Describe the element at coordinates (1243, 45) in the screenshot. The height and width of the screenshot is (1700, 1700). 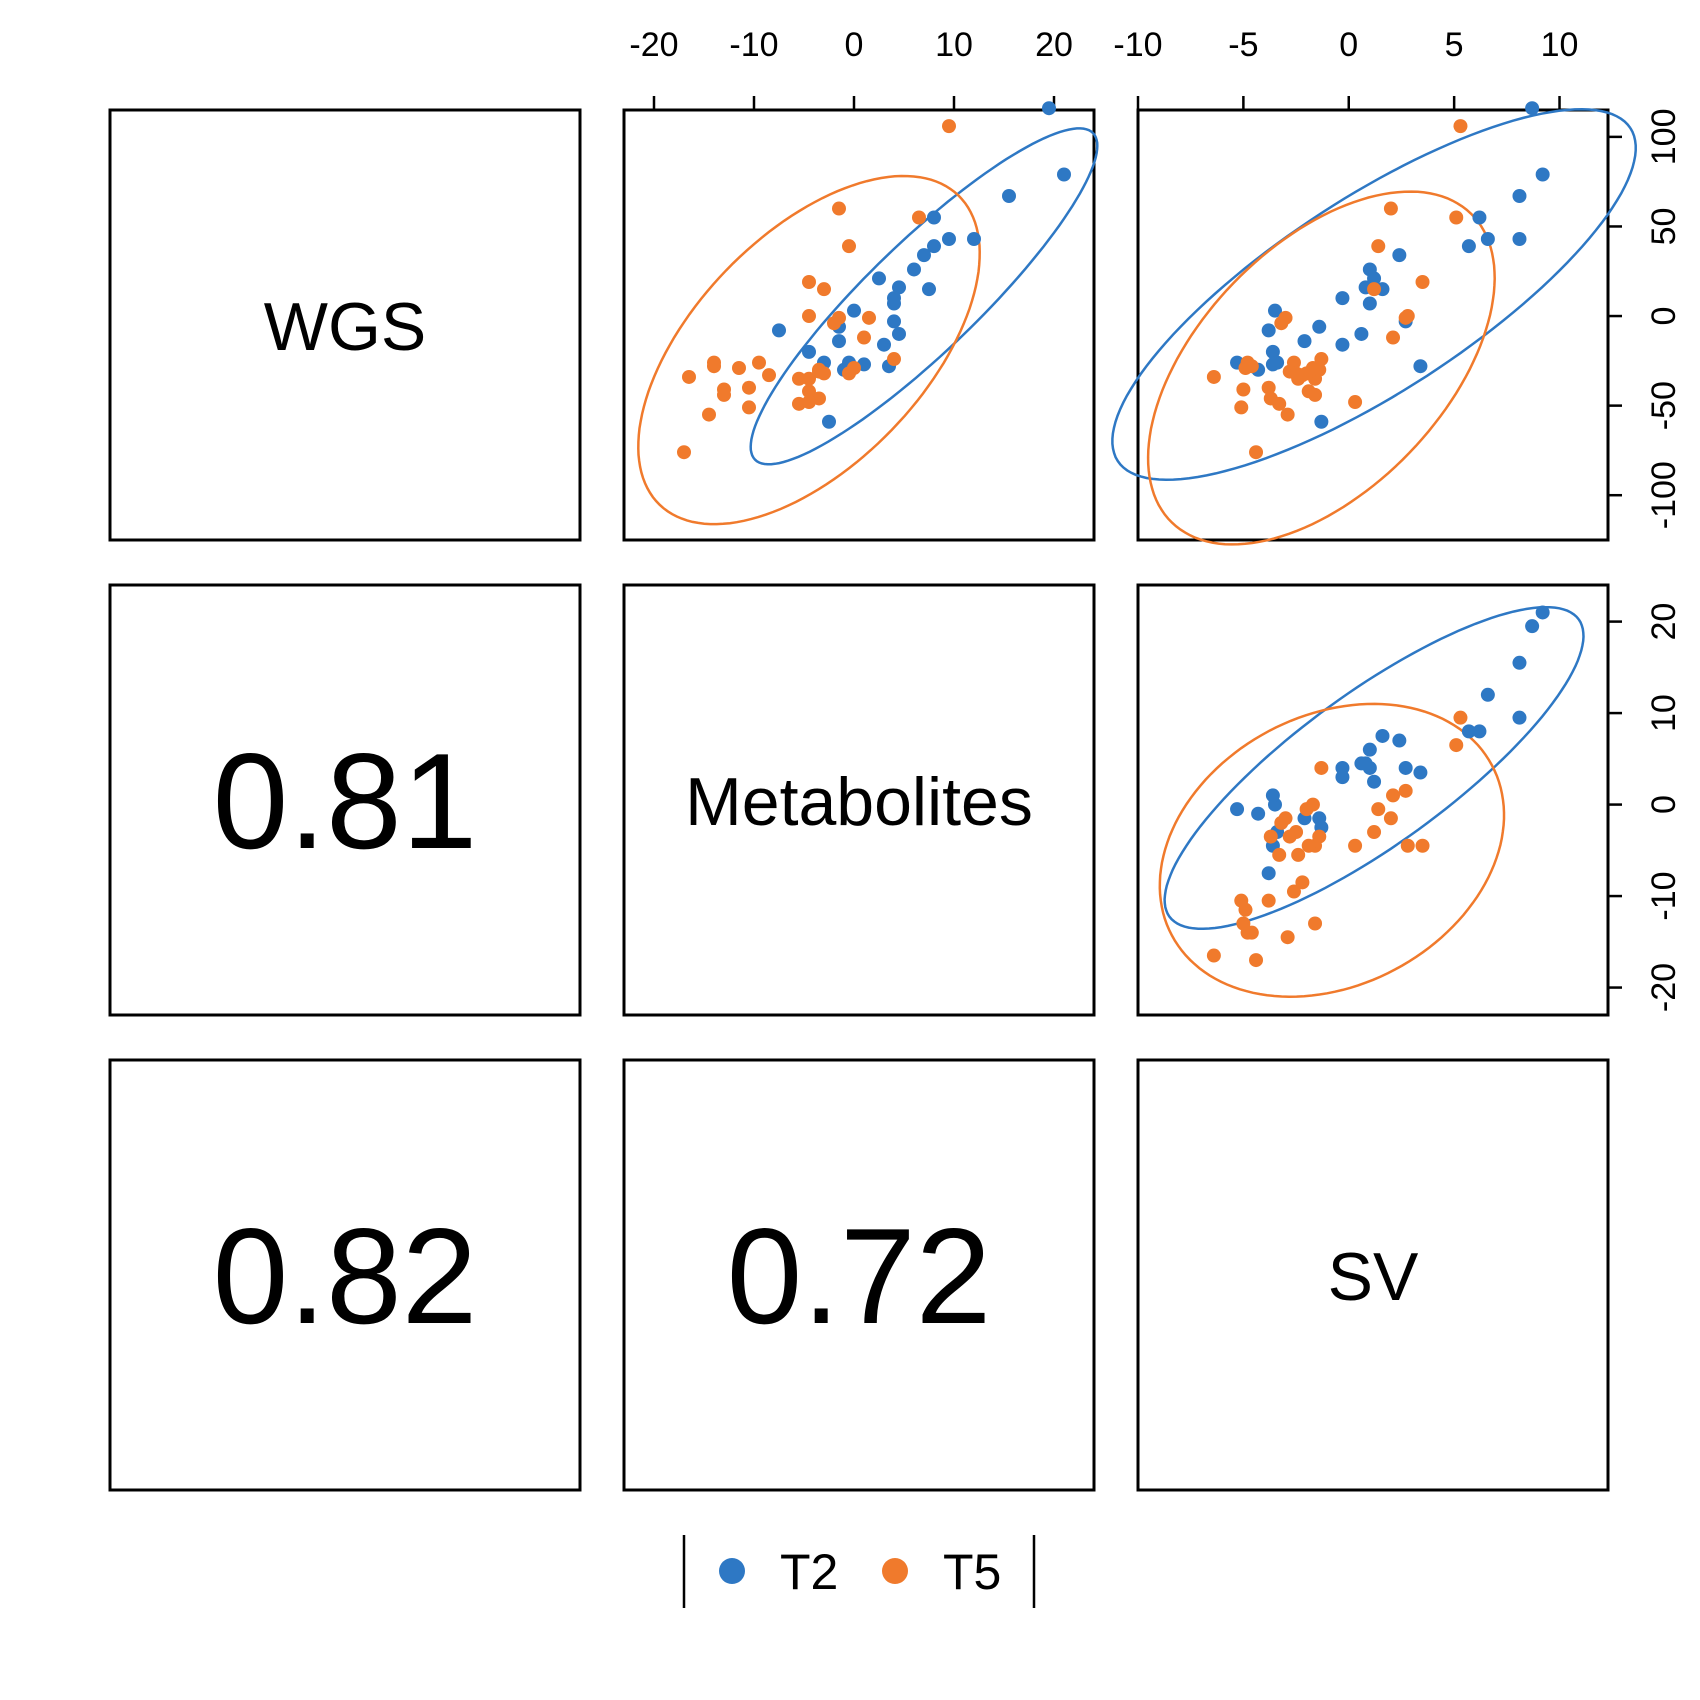
I see `x-tick-label-sv: -5` at that location.